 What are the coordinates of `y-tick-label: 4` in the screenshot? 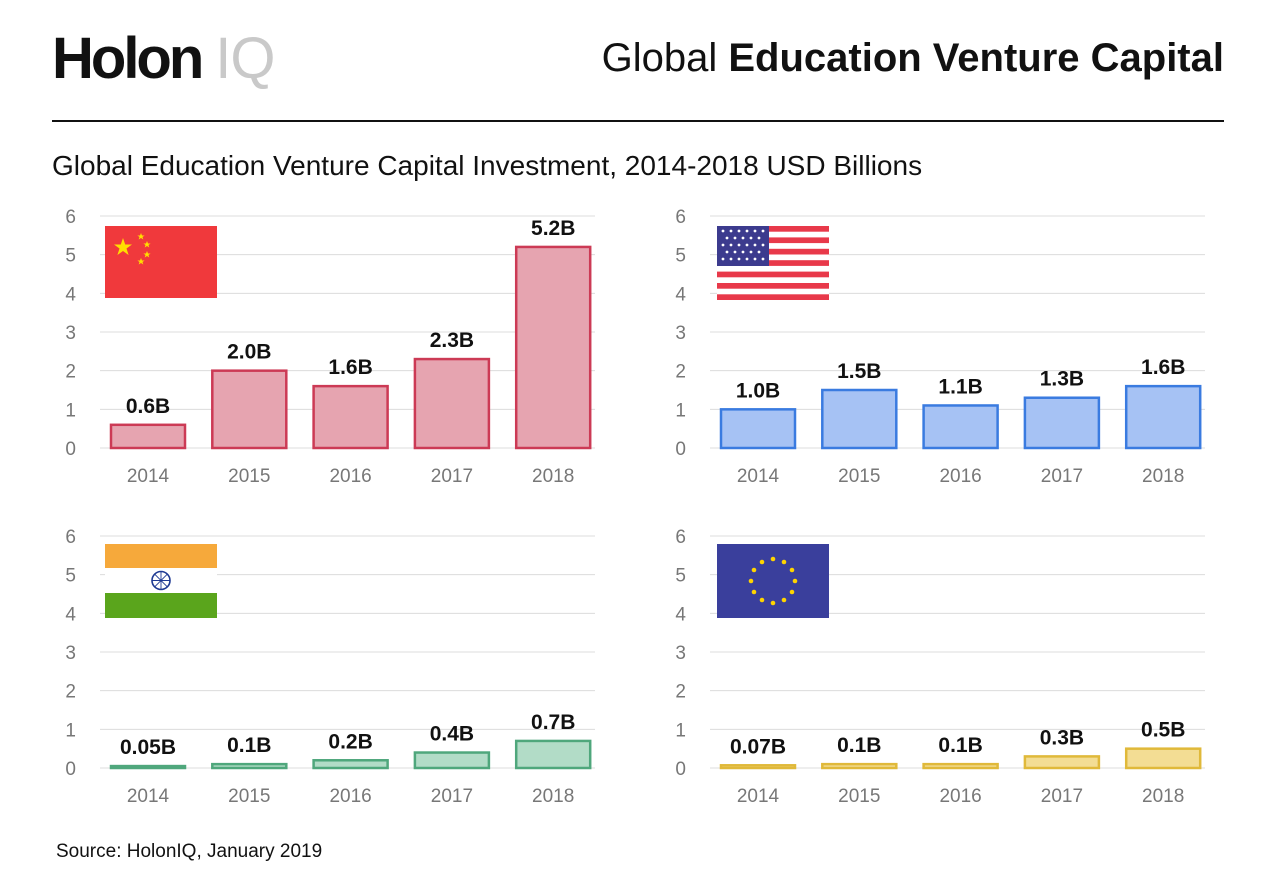 It's located at (70, 294).